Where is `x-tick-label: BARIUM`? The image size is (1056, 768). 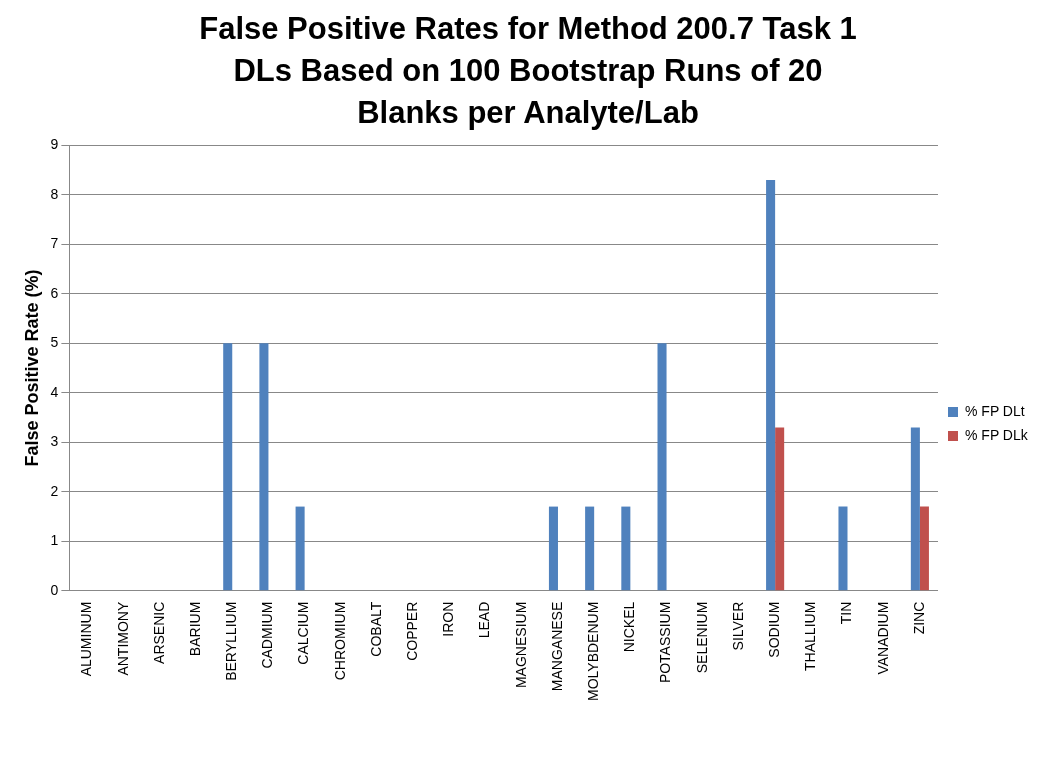 x-tick-label: BARIUM is located at coordinates (194, 629).